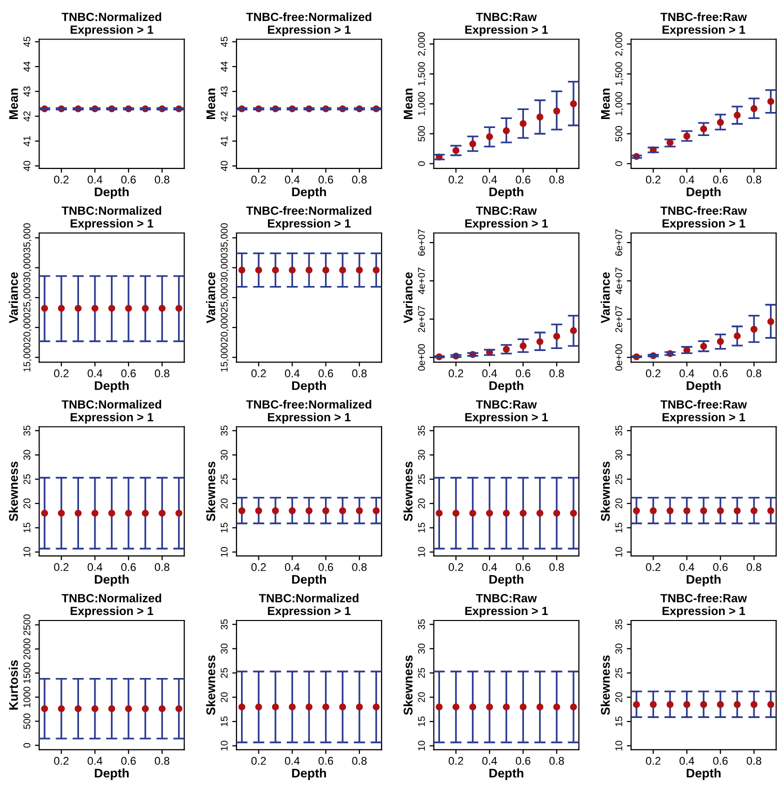 This screenshot has width=784, height=785. I want to click on y-tick-label: 1500, so click(26, 673).